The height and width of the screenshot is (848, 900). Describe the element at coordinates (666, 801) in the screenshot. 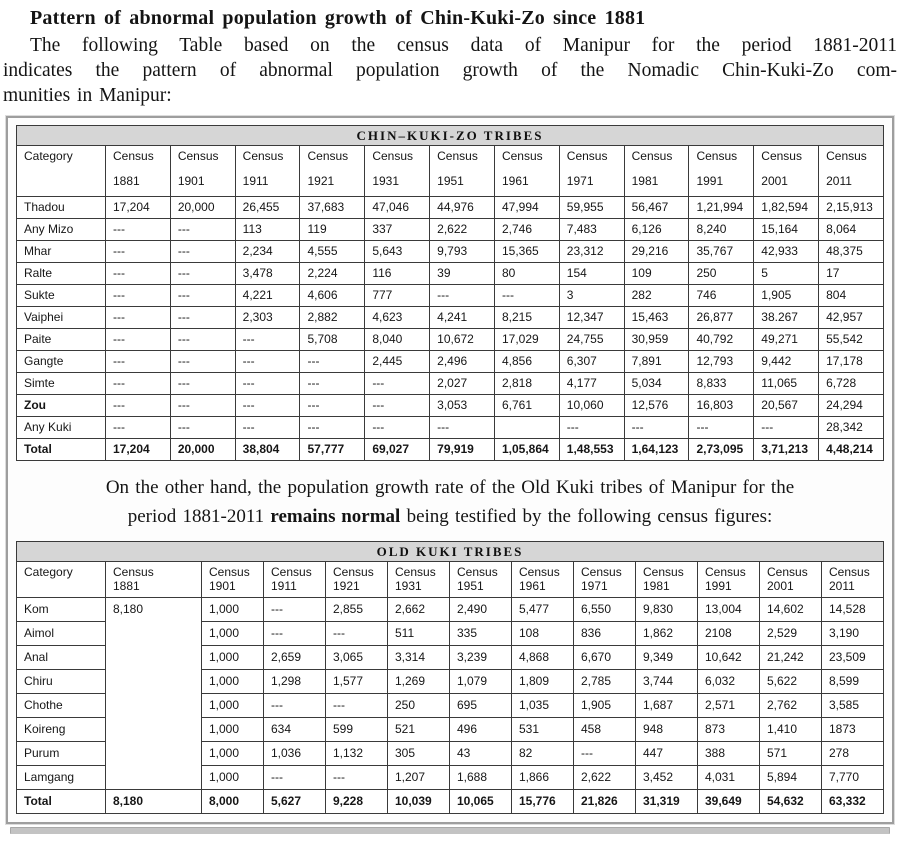

I see `table-cell: 31,319` at that location.